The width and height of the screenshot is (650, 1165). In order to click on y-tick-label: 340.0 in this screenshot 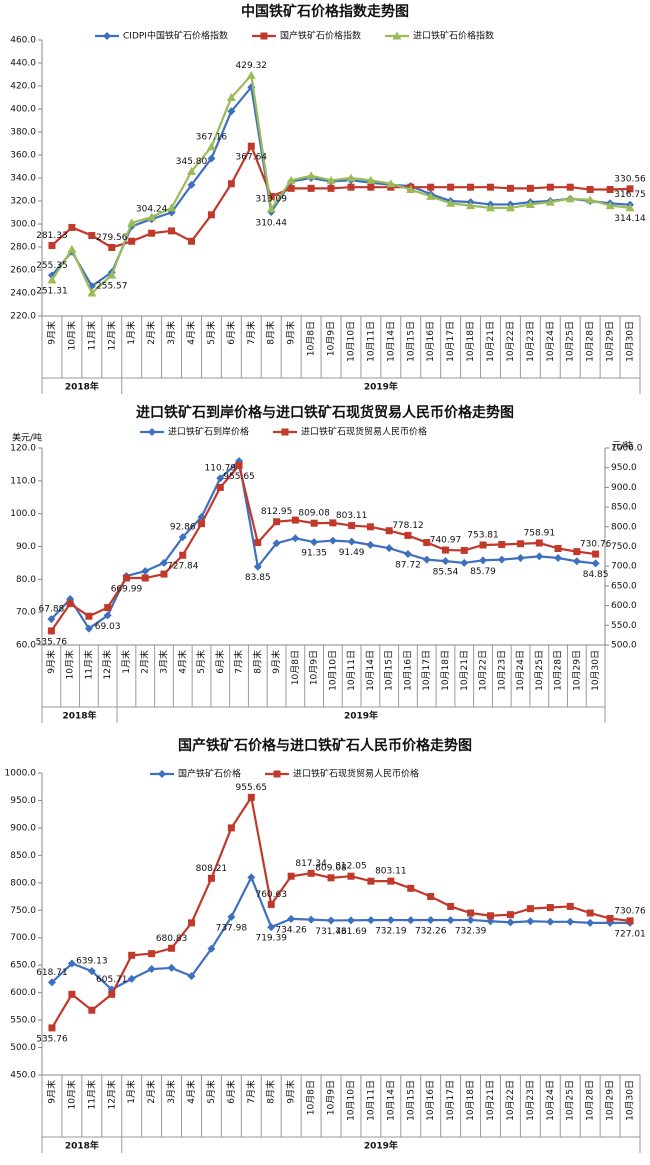, I will do `click(23, 179)`.